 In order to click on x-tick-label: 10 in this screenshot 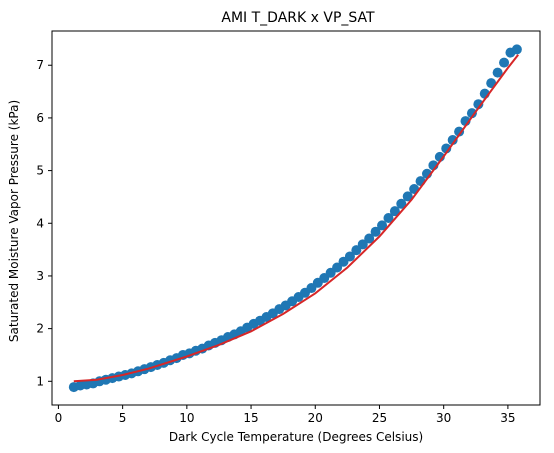, I will do `click(186, 418)`.